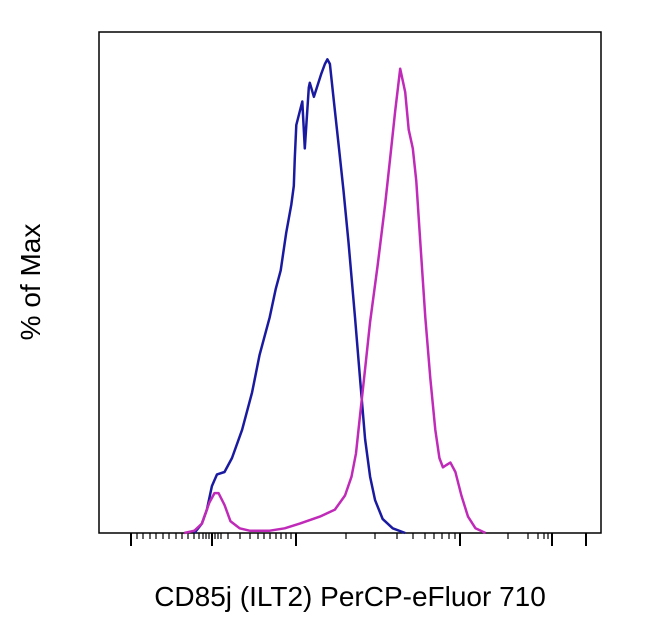 Image resolution: width=650 pixels, height=641 pixels. Describe the element at coordinates (358, 539) in the screenshot. I see `x-axis-ticks` at that location.